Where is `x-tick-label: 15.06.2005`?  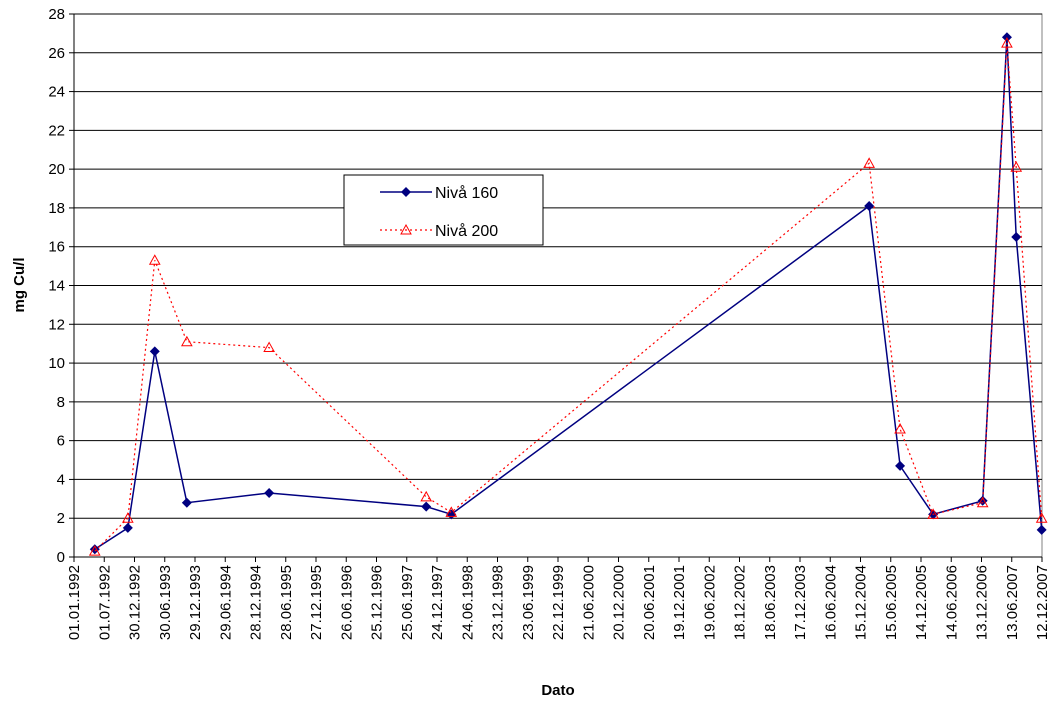 x-tick-label: 15.06.2005 is located at coordinates (891, 602).